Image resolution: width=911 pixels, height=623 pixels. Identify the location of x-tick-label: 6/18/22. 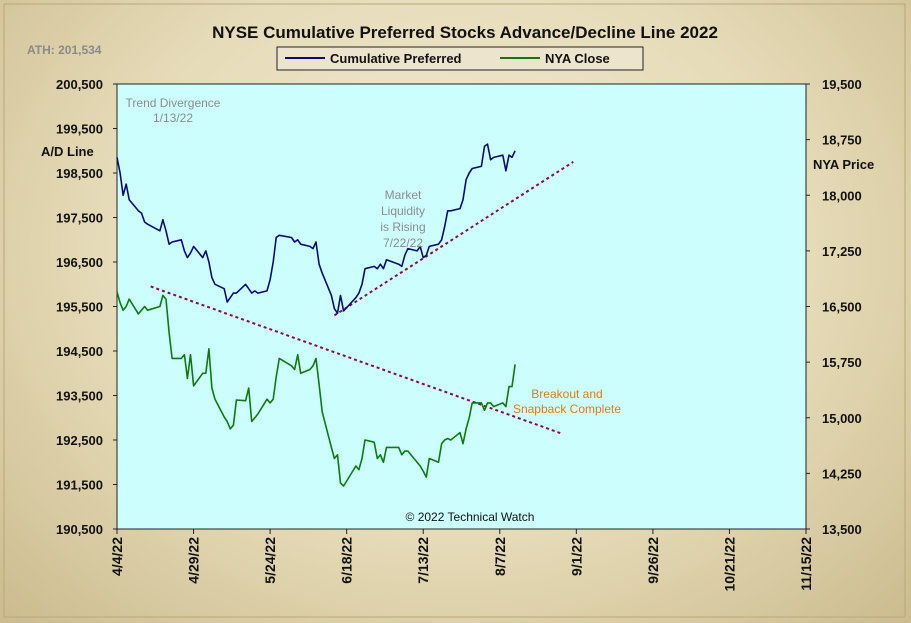
(347, 560).